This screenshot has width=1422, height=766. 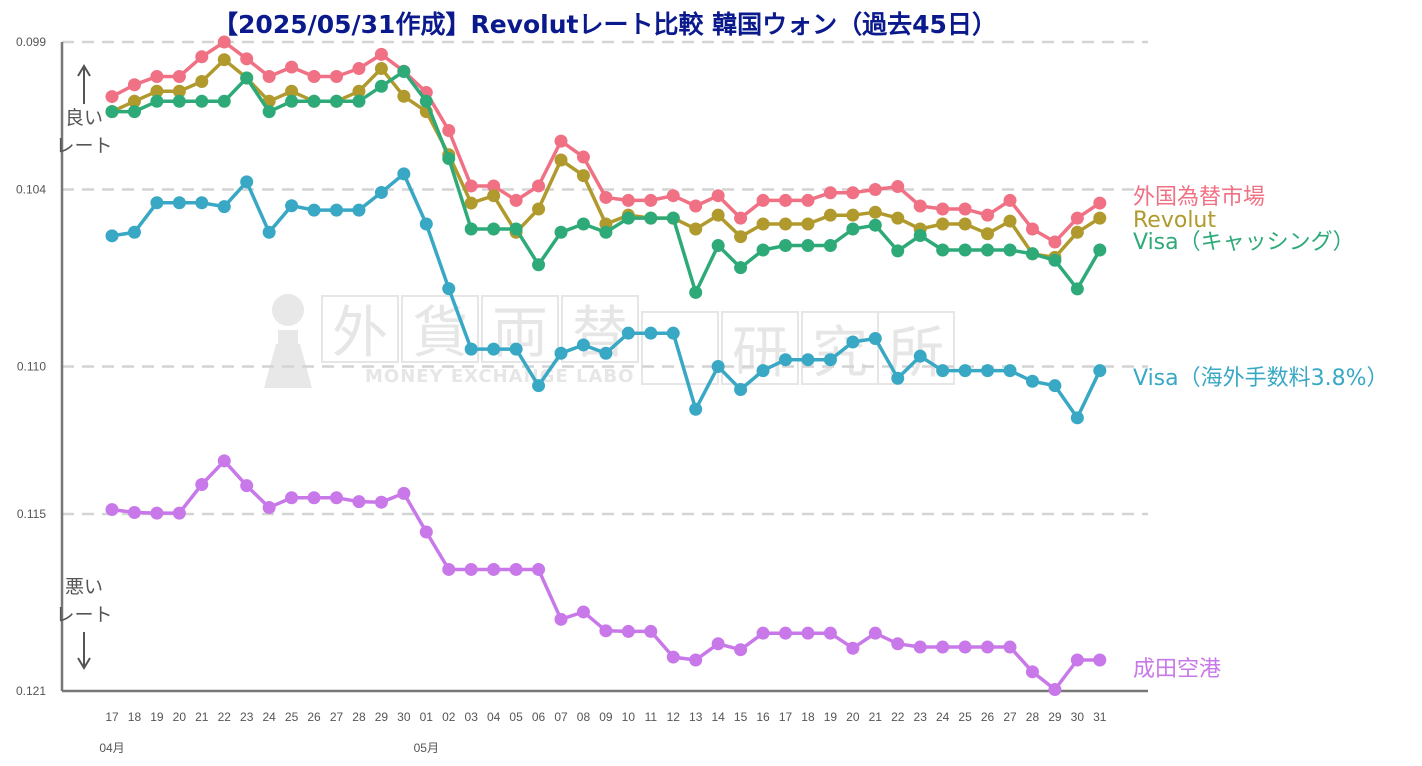 What do you see at coordinates (629, 717) in the screenshot?
I see `x-tick-label: 10` at bounding box center [629, 717].